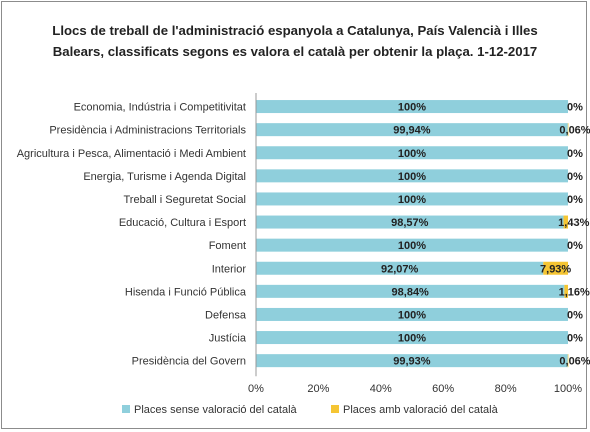 The width and height of the screenshot is (590, 432). What do you see at coordinates (227, 246) in the screenshot?
I see `category-label: Foment` at bounding box center [227, 246].